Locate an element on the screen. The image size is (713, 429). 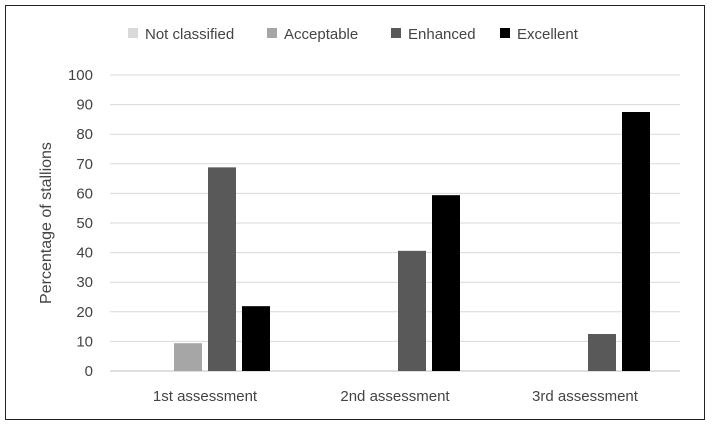
y-tick-labels: 0 10 20 30 40 50 60 70 80 90 100 is located at coordinates (80, 223).